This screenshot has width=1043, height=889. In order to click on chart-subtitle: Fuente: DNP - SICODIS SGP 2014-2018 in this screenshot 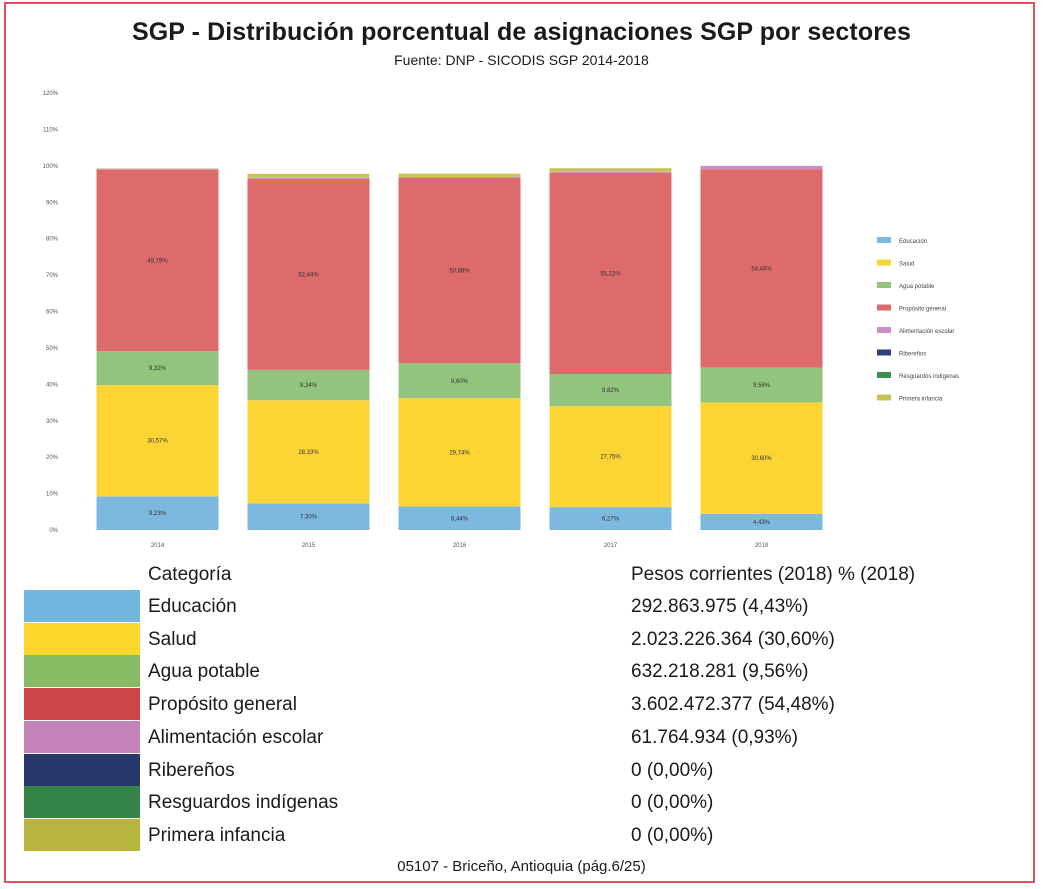, I will do `click(521, 60)`.